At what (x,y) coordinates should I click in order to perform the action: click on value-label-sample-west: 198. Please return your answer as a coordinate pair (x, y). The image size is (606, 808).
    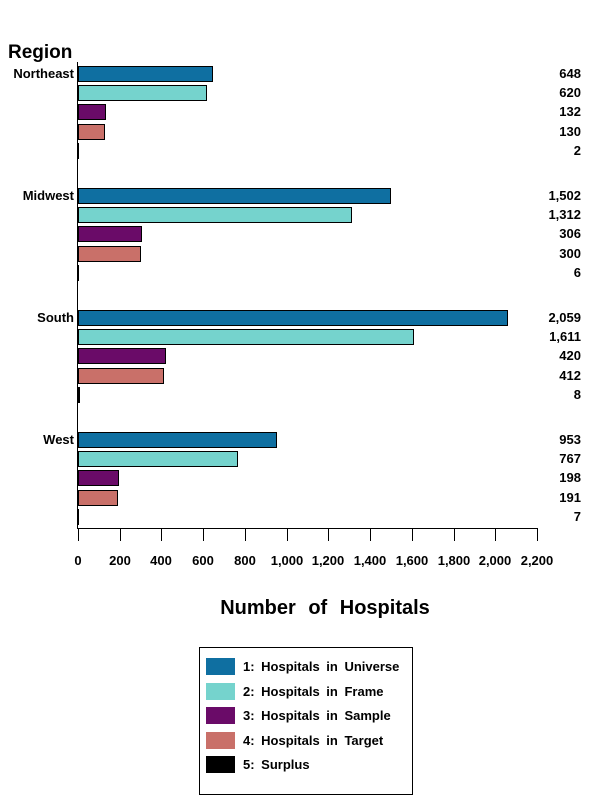
    Looking at the image, I should click on (570, 477).